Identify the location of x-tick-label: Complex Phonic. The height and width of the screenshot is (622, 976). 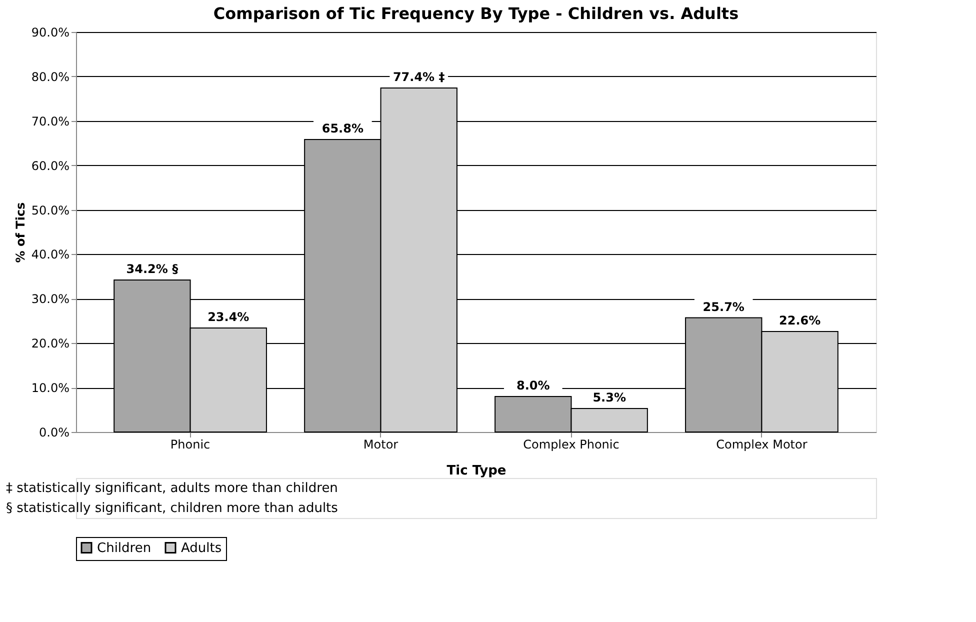
(571, 445).